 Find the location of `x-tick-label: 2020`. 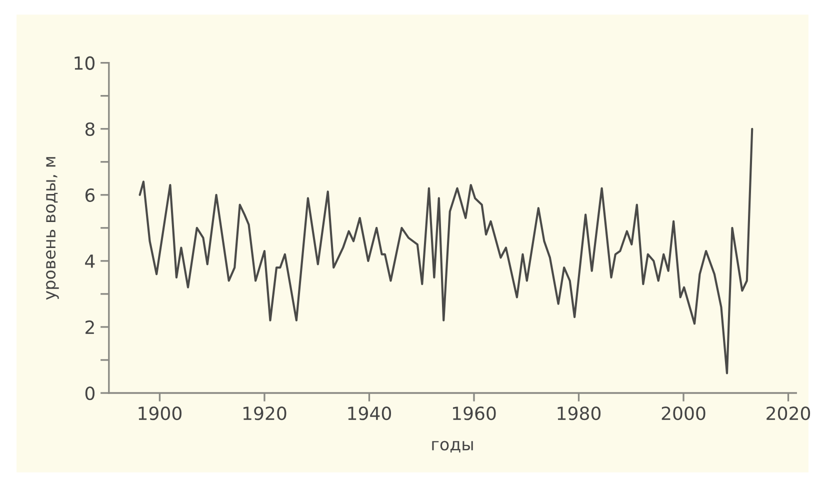

x-tick-label: 2020 is located at coordinates (788, 413).